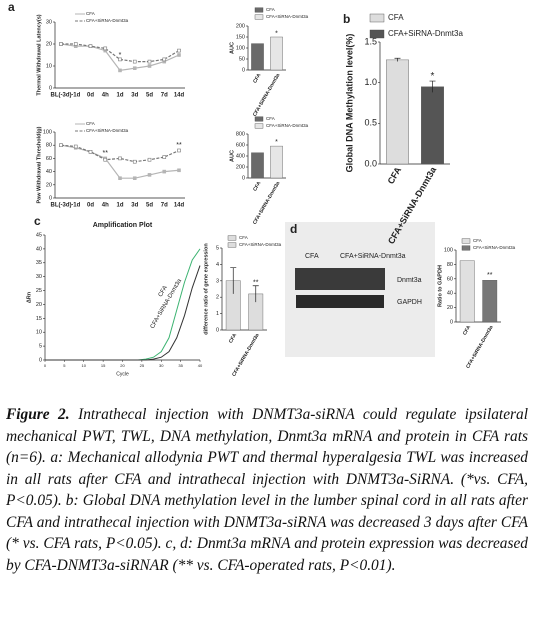 The width and height of the screenshot is (535, 629). What do you see at coordinates (440, 286) in the screenshot?
I see `y-axis-label: Ratio to GAPDH` at bounding box center [440, 286].